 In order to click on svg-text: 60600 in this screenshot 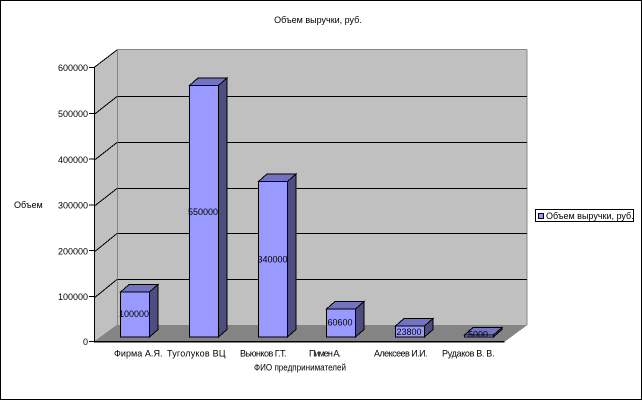, I will do `click(339, 323)`.